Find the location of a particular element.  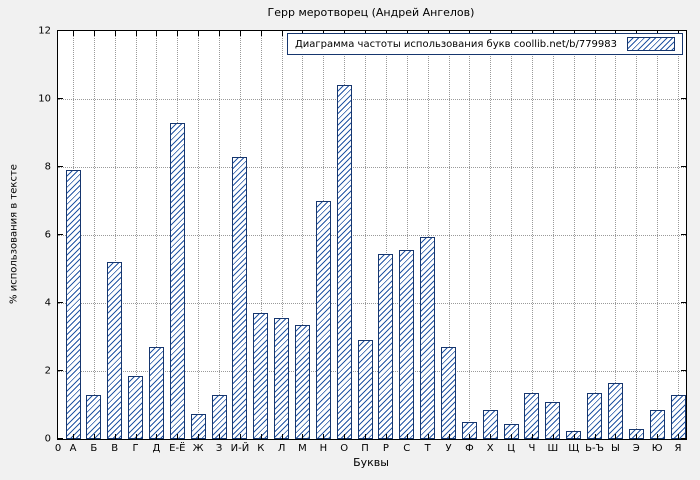

x-tick-label: З is located at coordinates (219, 448).